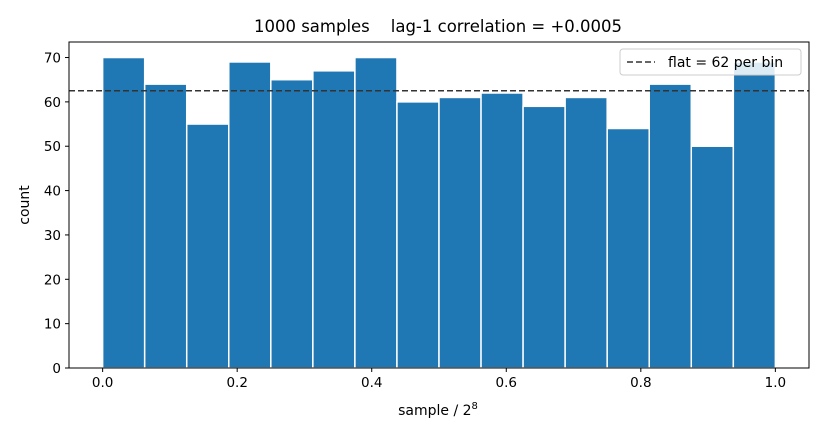 The width and height of the screenshot is (825, 440). What do you see at coordinates (52, 59) in the screenshot?
I see `y-tick-label-7: 70` at bounding box center [52, 59].